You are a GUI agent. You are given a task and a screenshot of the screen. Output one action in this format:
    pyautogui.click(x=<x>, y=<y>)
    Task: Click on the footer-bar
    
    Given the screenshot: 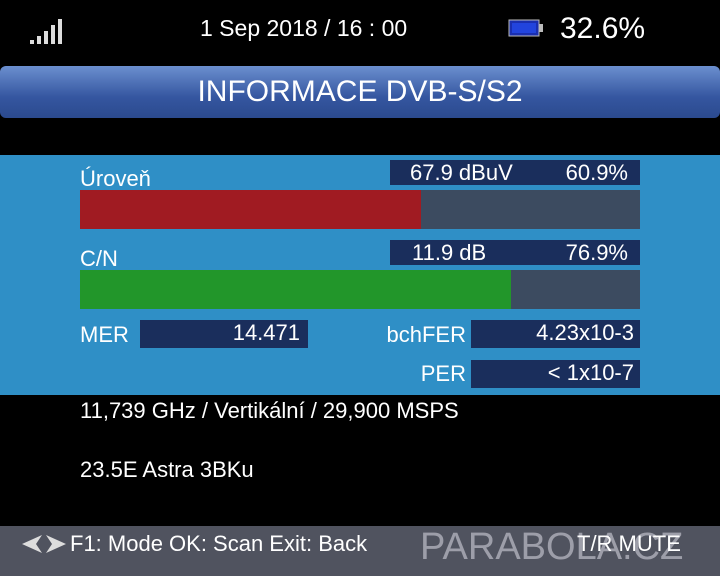 What is the action you would take?
    pyautogui.click(x=360, y=551)
    